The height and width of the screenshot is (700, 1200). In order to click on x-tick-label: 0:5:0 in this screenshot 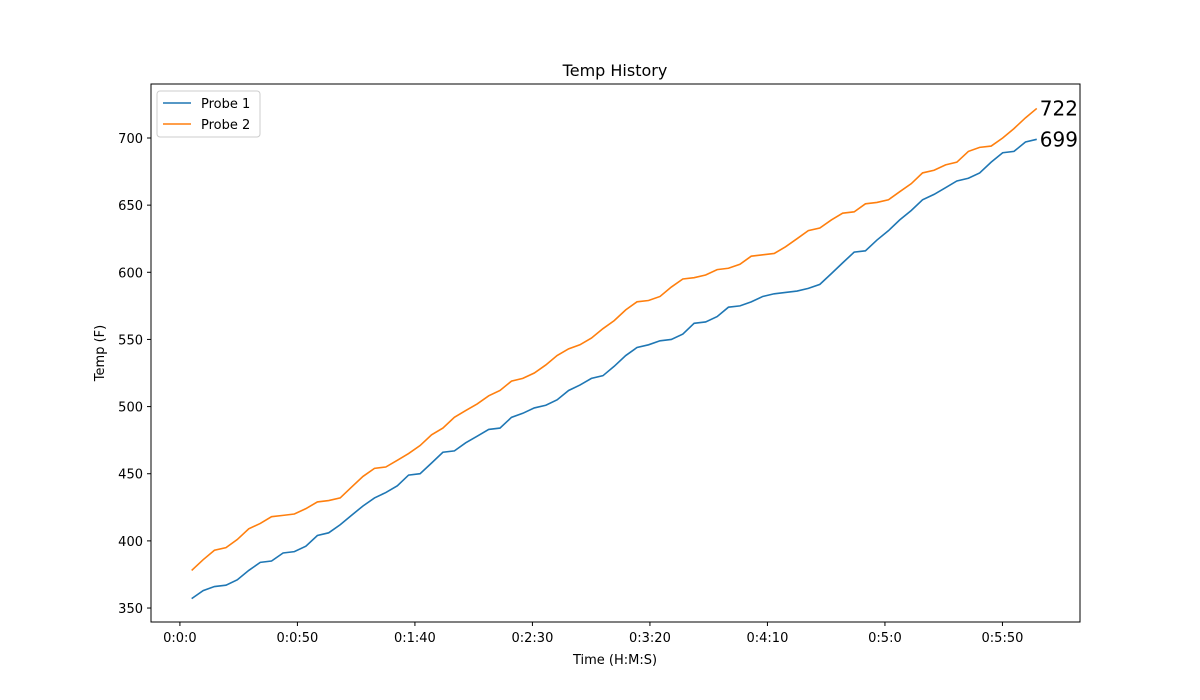, I will do `click(885, 638)`.